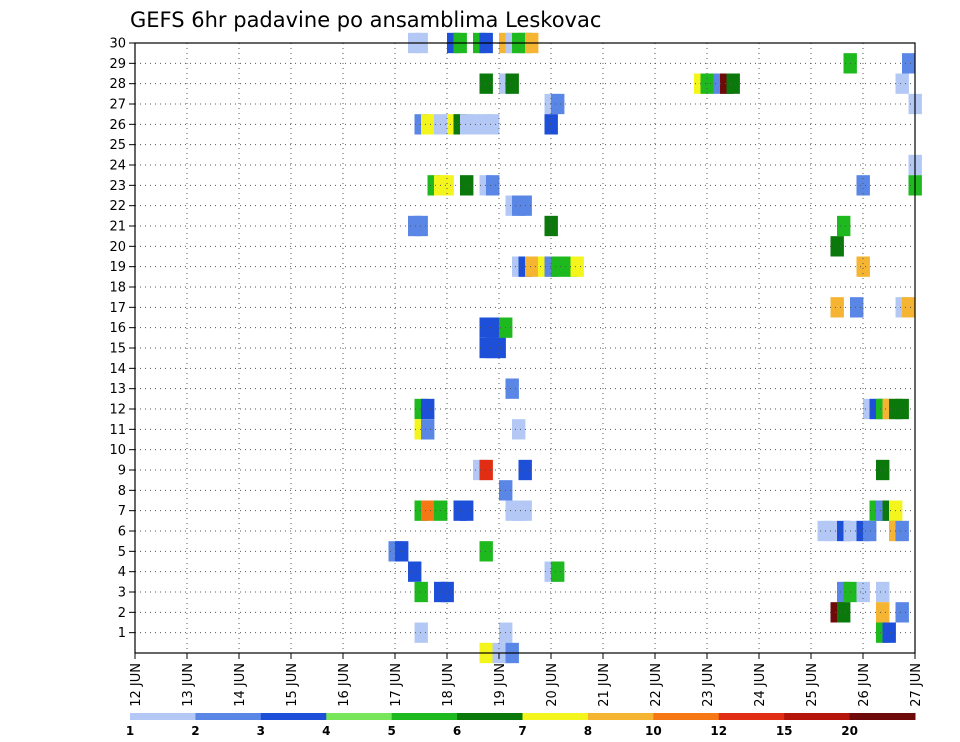 The height and width of the screenshot is (742, 960). What do you see at coordinates (656, 685) in the screenshot?
I see `x-tick-label: 22 JUN` at bounding box center [656, 685].